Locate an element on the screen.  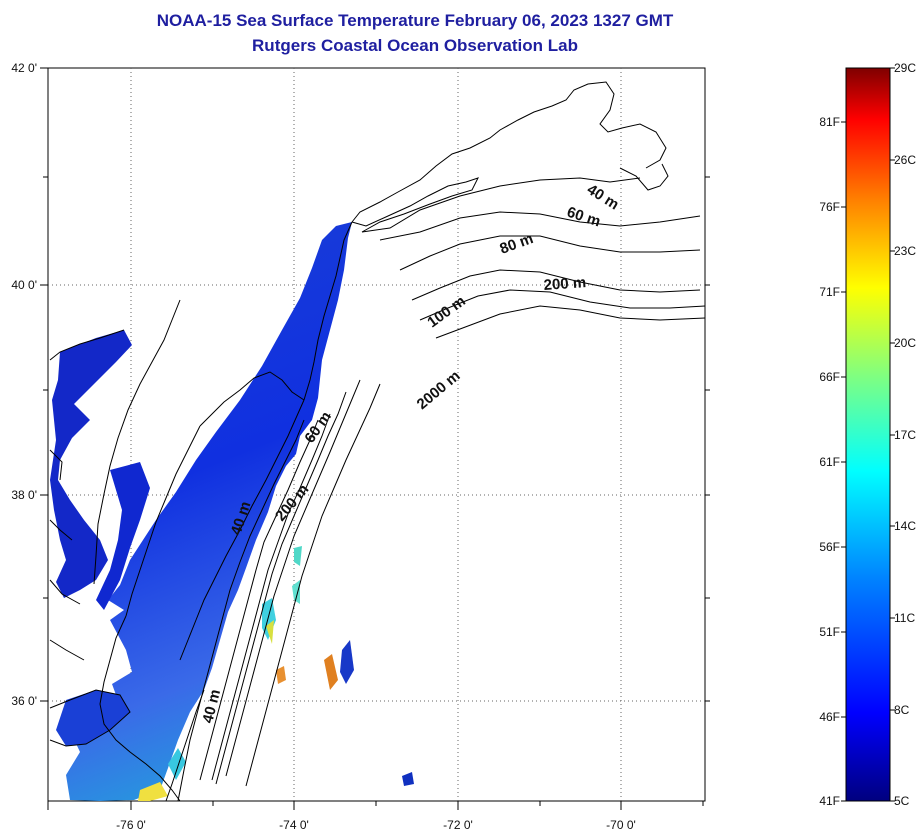
colorbar-f-label: 71F is located at coordinates (829, 292).